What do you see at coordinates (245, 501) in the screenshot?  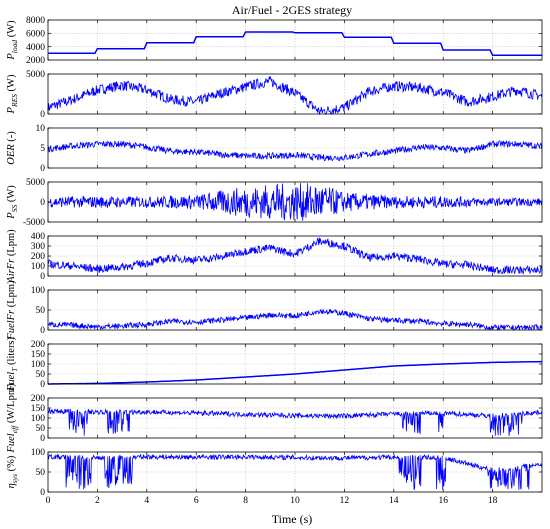 I see `x-tick-label: 8` at bounding box center [245, 501].